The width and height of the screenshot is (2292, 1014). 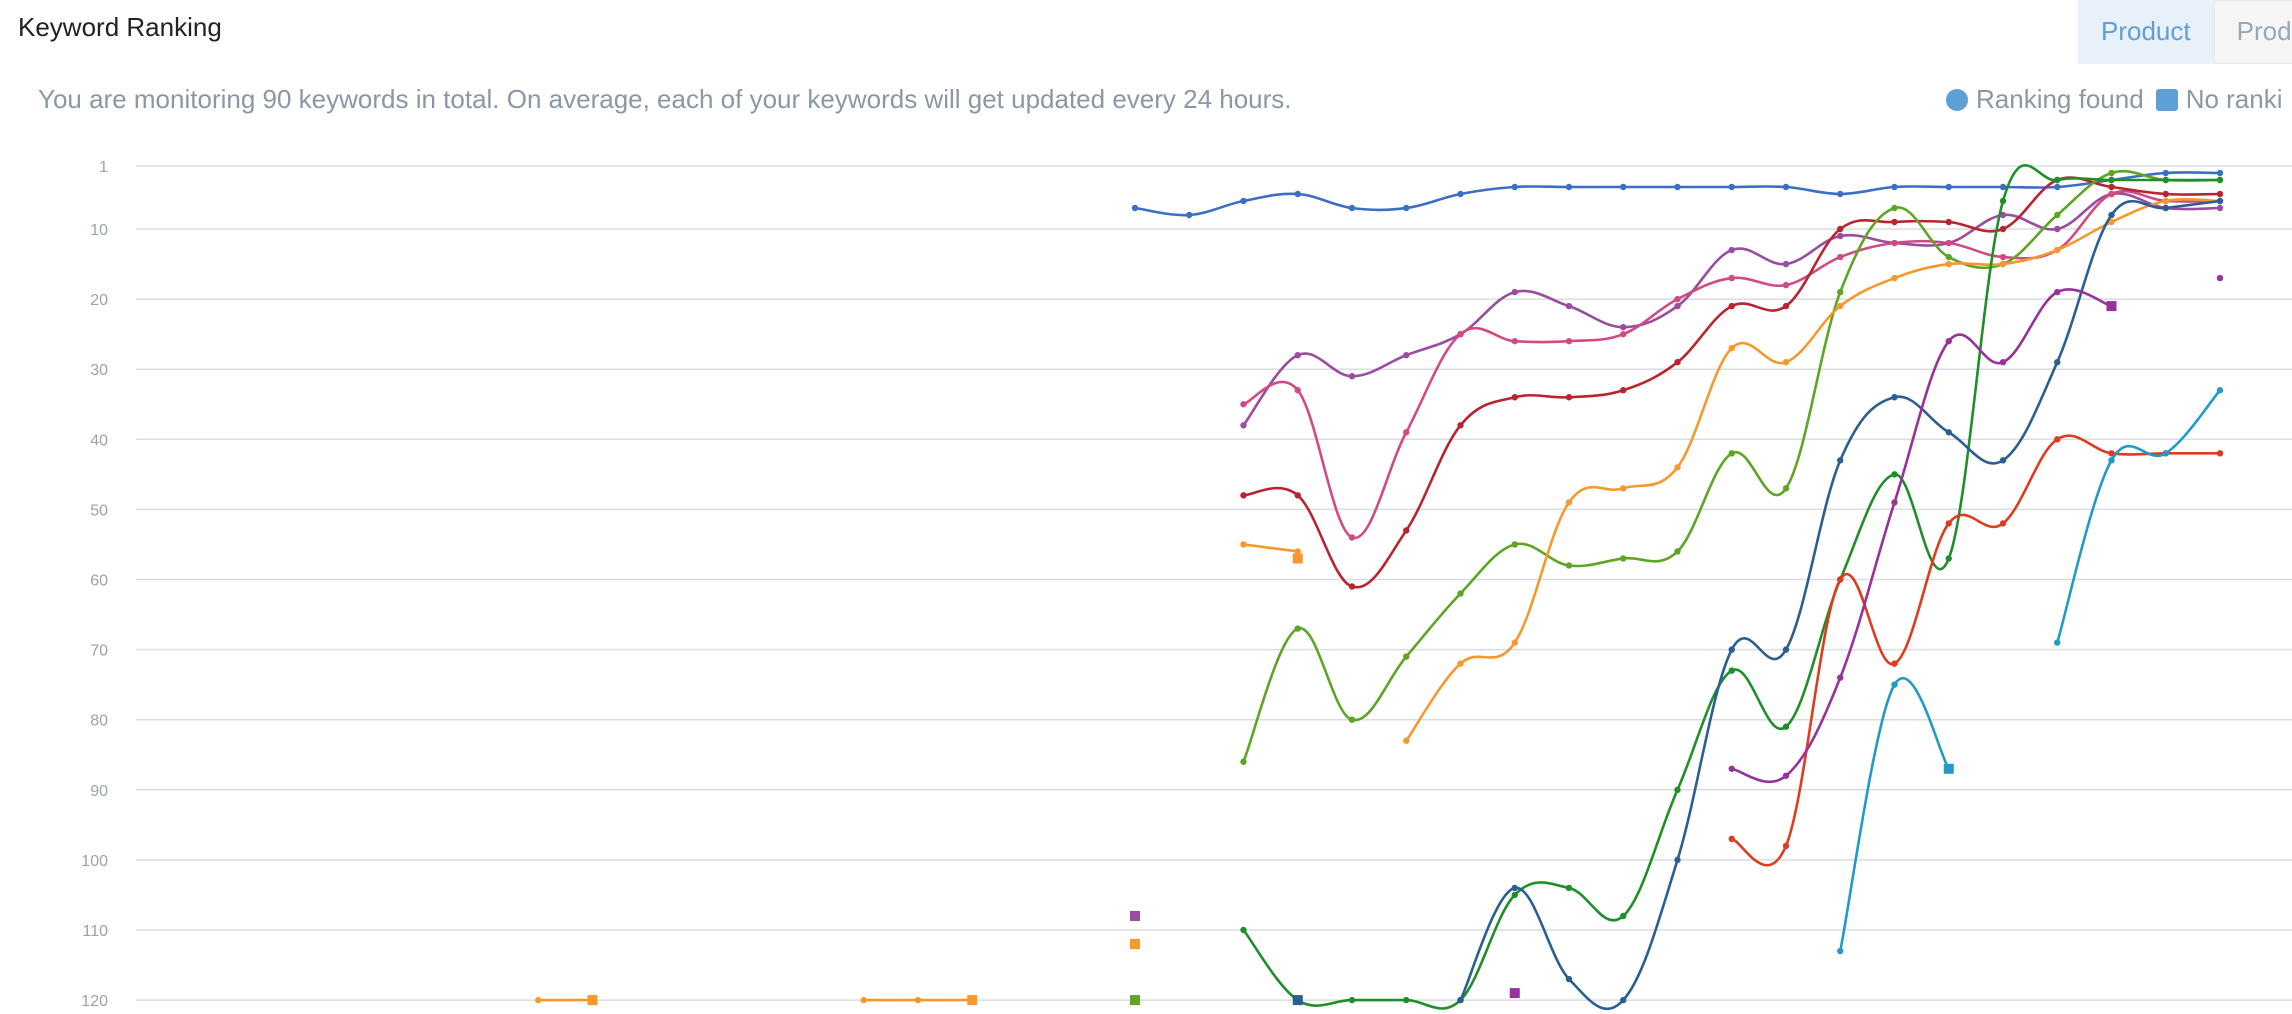 What do you see at coordinates (99, 581) in the screenshot?
I see `y-tick-label: 60` at bounding box center [99, 581].